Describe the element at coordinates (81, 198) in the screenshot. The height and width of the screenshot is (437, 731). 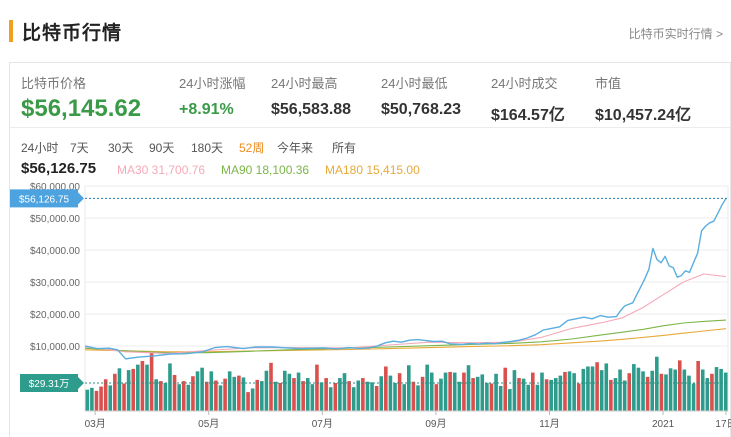
I see `price-badge-arrow` at that location.